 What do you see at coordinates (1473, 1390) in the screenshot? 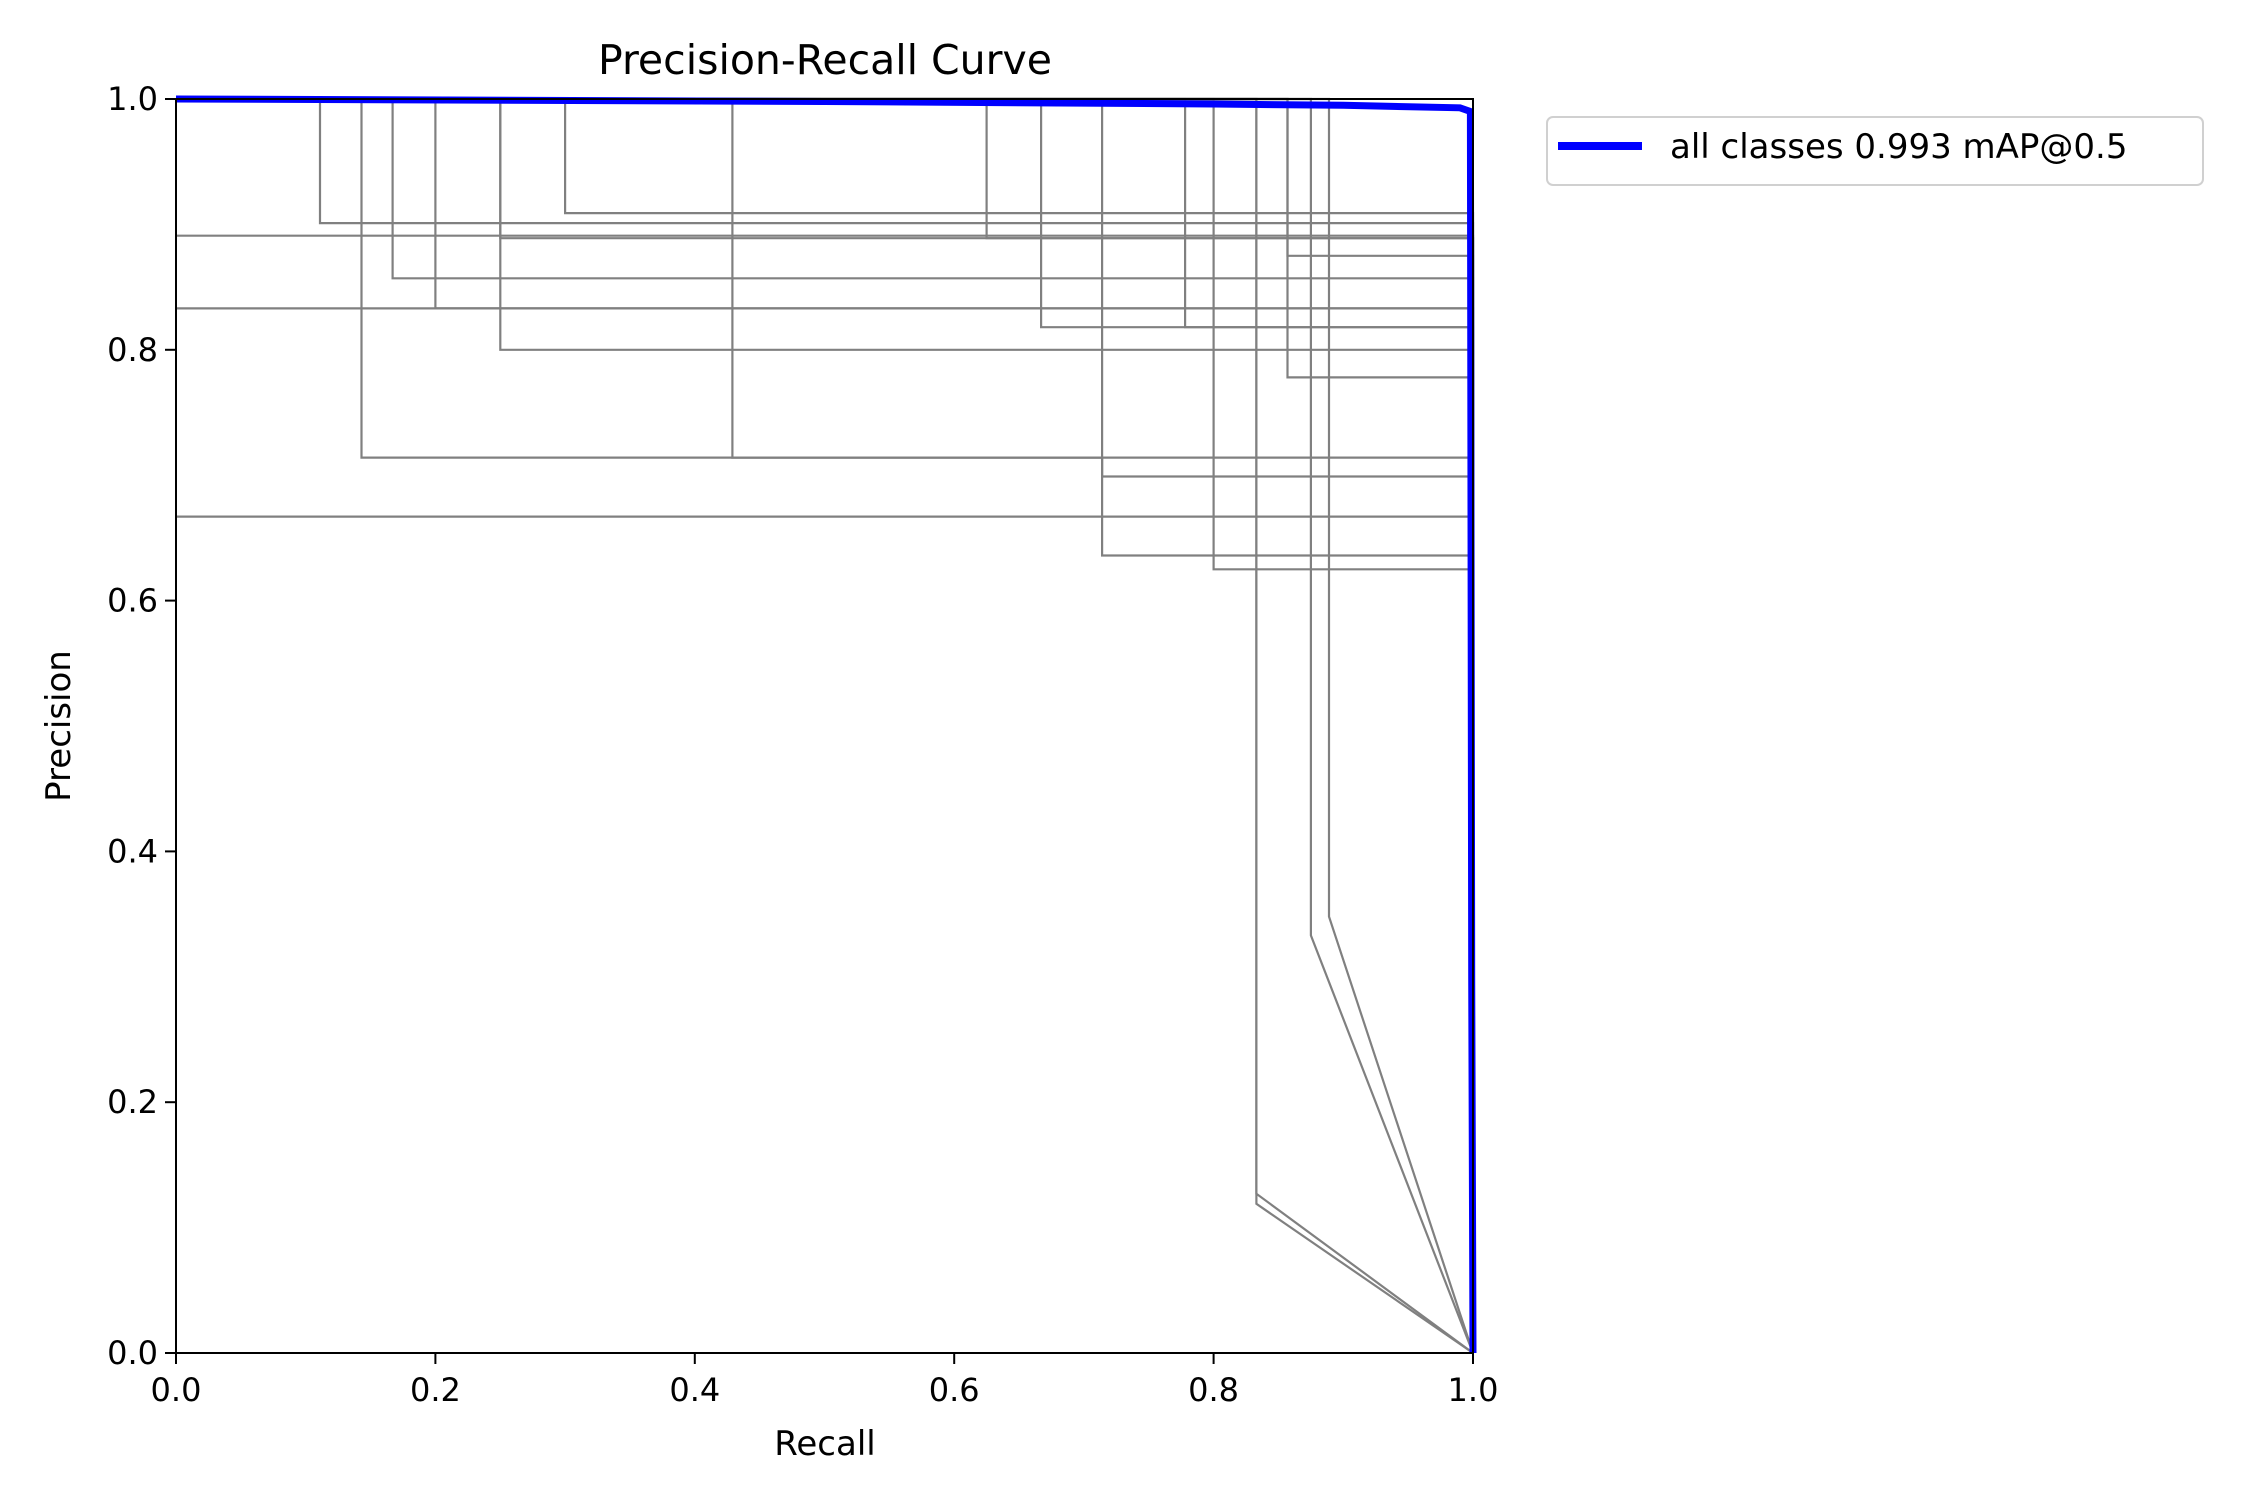
I see `x-tick-label: 1.0` at bounding box center [1473, 1390].